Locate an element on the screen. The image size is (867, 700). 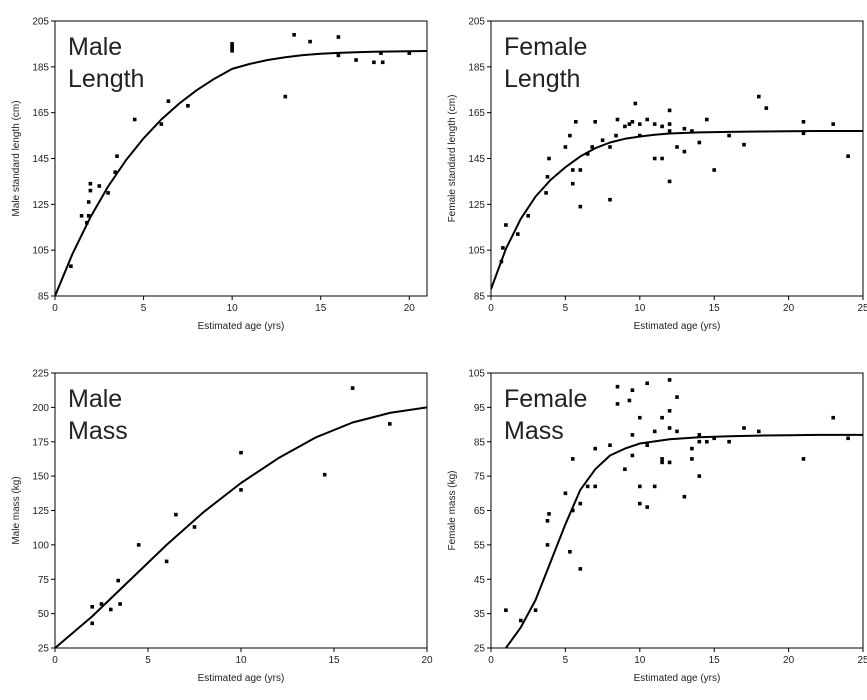
y-tick-label: 205 is located at coordinates (476, 22).